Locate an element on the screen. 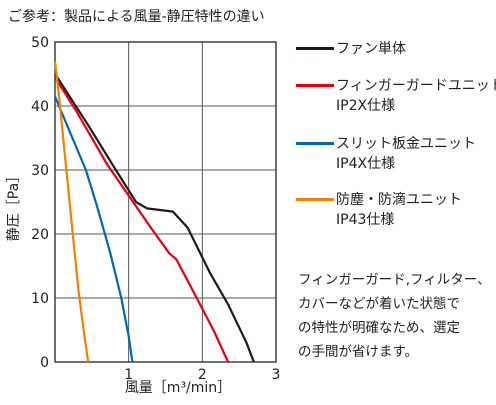 This screenshot has width=496, height=405. legend-sub-dustproof: IP43仕様 is located at coordinates (365, 220).